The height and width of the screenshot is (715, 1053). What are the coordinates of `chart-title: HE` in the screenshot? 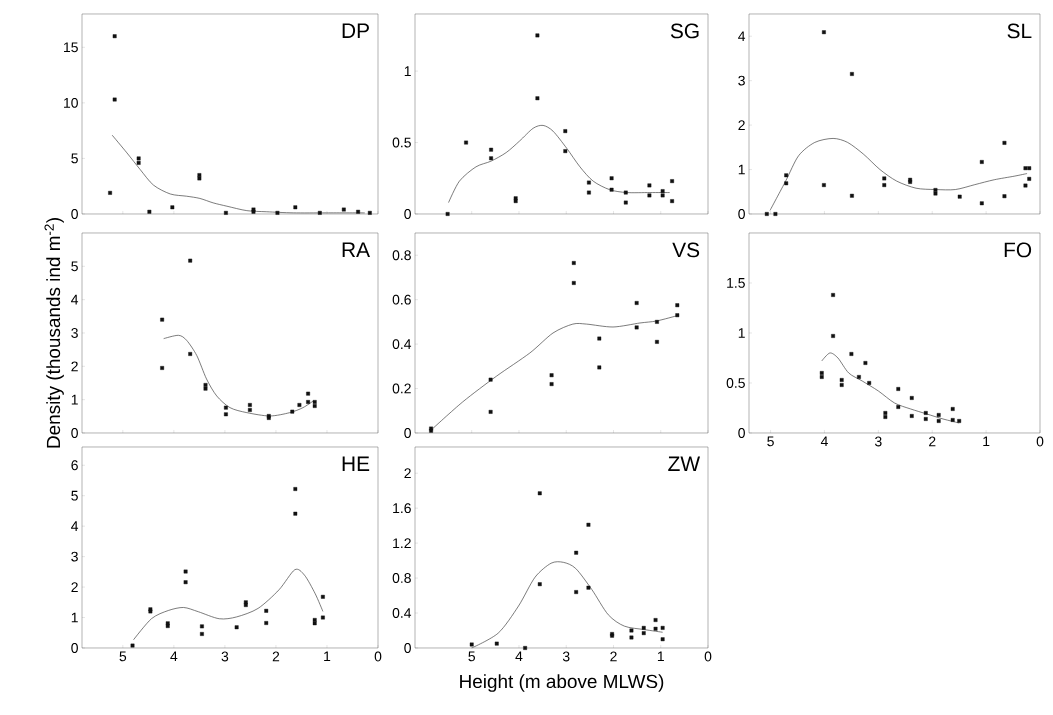 It's located at (356, 463).